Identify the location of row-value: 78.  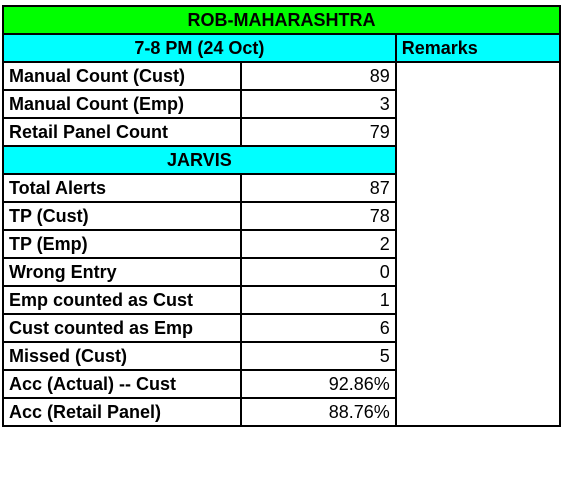
(318, 216).